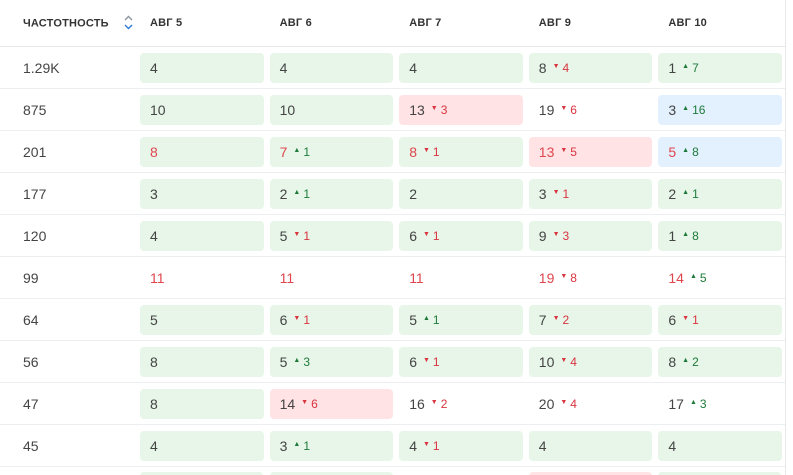 The height and width of the screenshot is (475, 793). I want to click on table-row: 99 11 11 11 19 ▼ 8 14 ▲ 5, so click(392, 278).